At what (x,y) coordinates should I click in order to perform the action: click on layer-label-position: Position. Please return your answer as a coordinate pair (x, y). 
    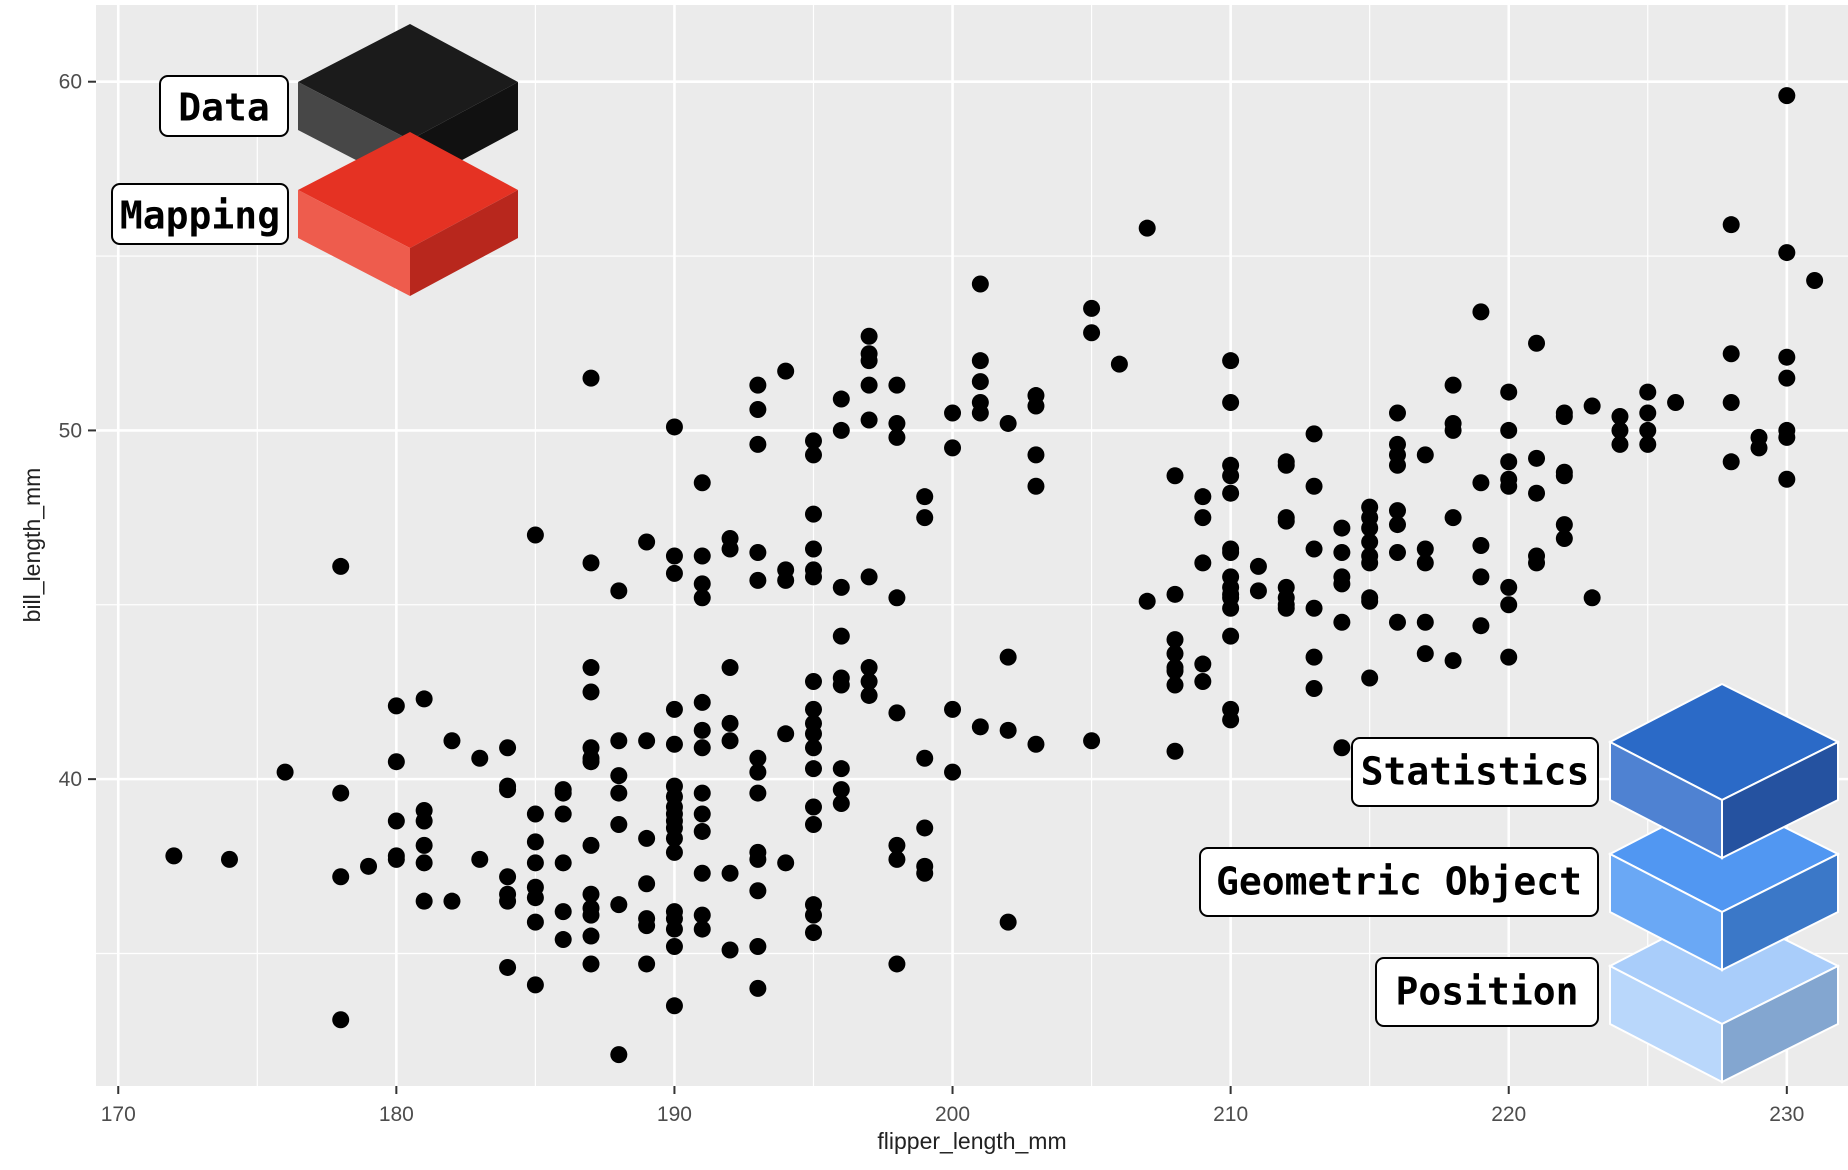
    Looking at the image, I should click on (1486, 992).